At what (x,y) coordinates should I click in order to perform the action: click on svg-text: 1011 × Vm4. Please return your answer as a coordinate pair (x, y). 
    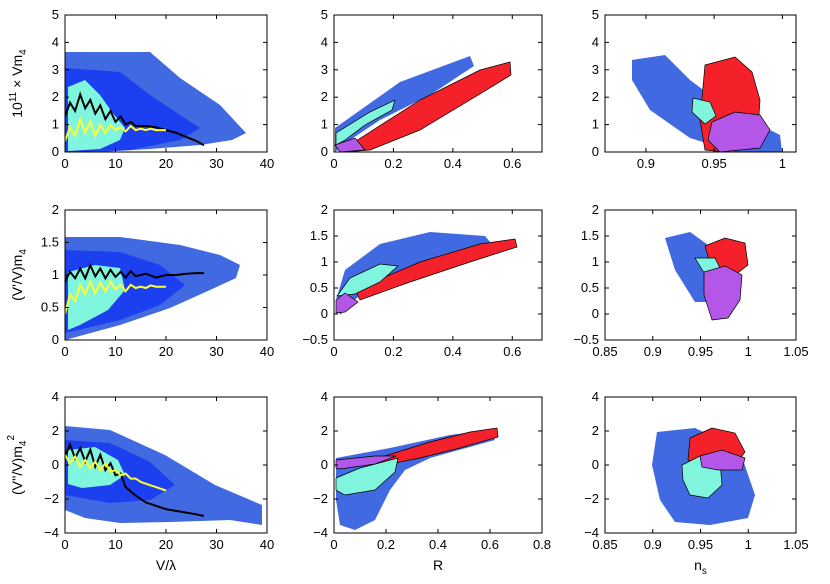
    Looking at the image, I should click on (18, 83).